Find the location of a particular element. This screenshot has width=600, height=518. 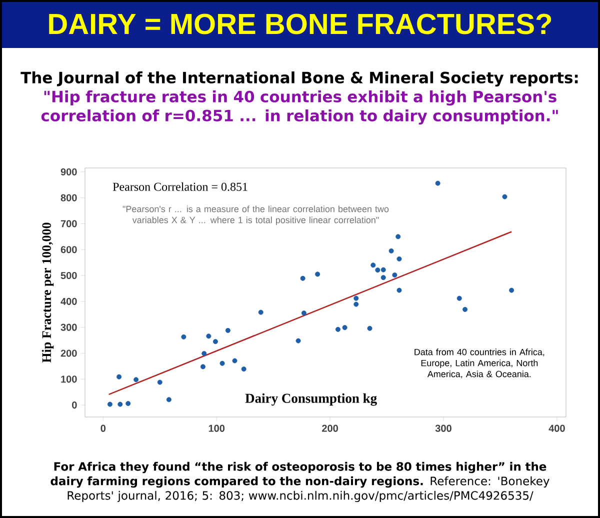

text: "Hip fracture rates in 40 countries exhibit a high Pearson's correlation of r=0.851 ... in relation to dairy consumption." is located at coordinates (299, 107).